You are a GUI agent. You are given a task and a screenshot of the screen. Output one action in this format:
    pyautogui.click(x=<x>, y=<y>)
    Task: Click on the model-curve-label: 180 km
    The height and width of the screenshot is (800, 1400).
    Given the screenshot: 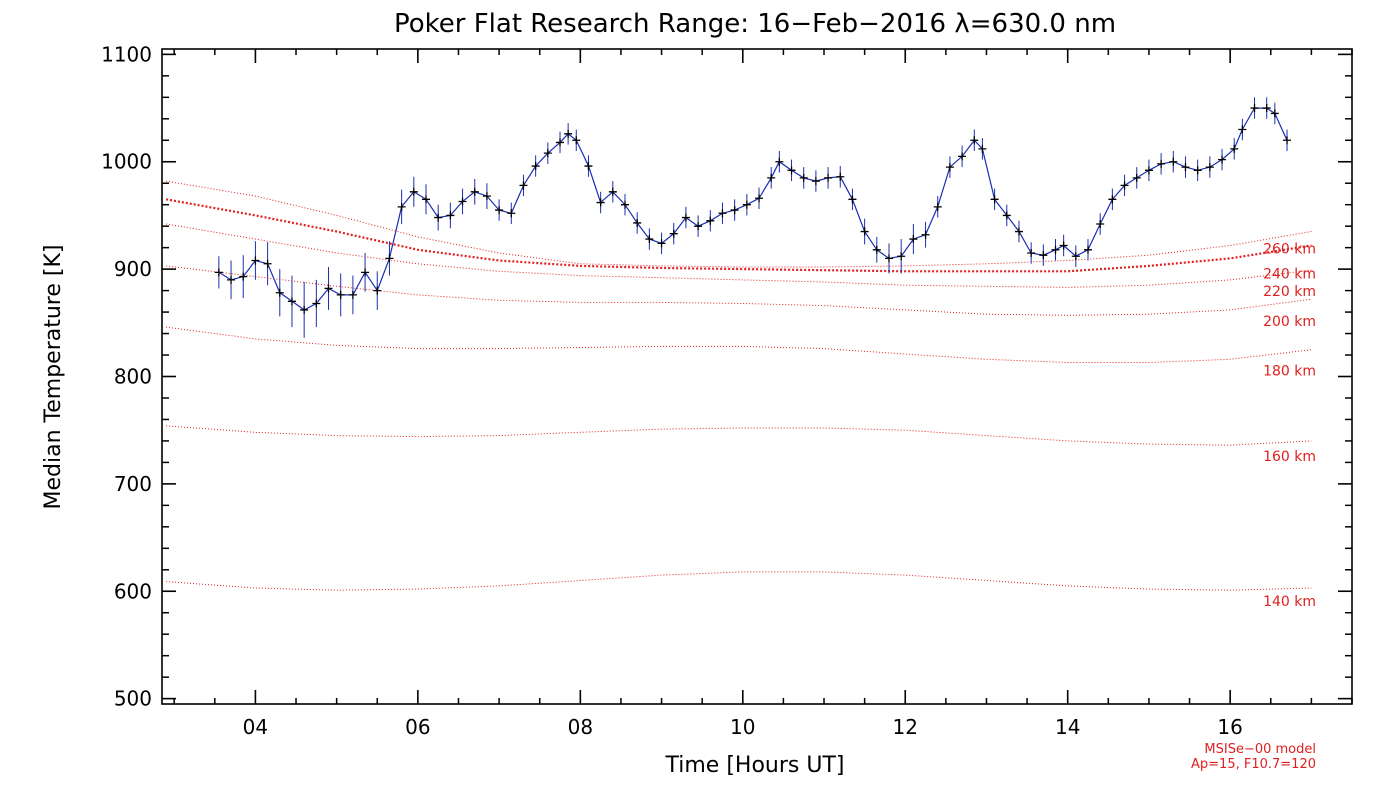 What is the action you would take?
    pyautogui.click(x=1289, y=371)
    